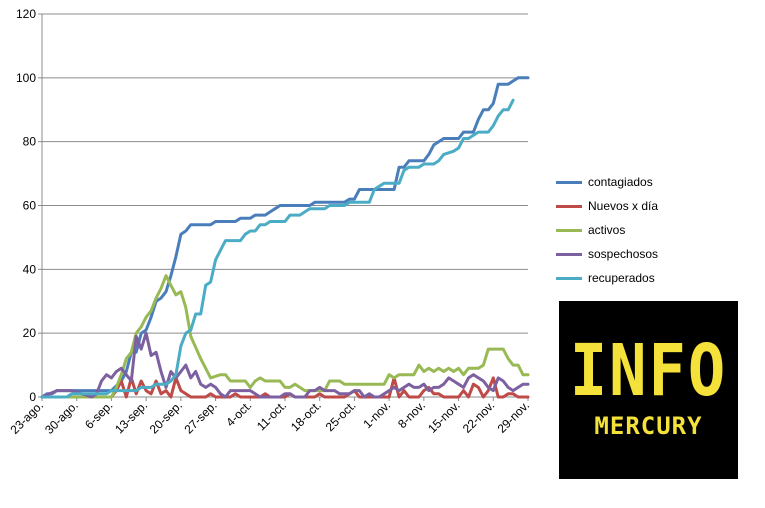  I want to click on legend-item-recuperados: recuperados, so click(631, 278).